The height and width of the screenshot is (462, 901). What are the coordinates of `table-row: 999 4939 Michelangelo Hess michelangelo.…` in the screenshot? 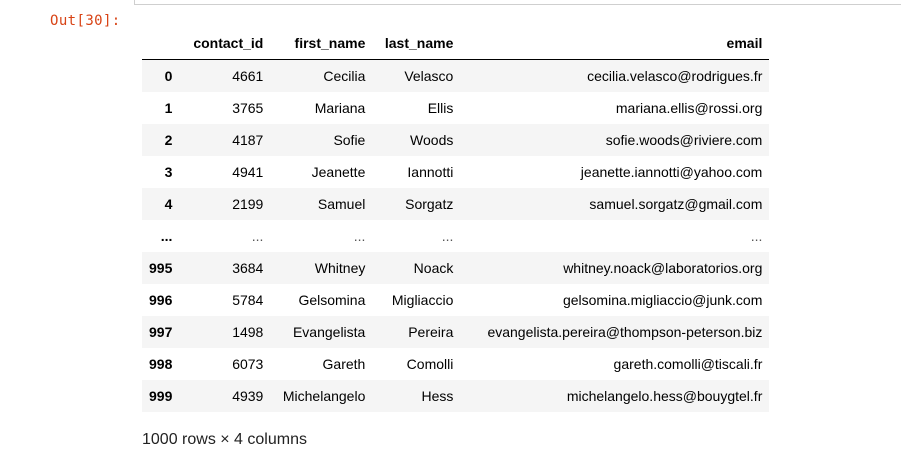 It's located at (456, 396).